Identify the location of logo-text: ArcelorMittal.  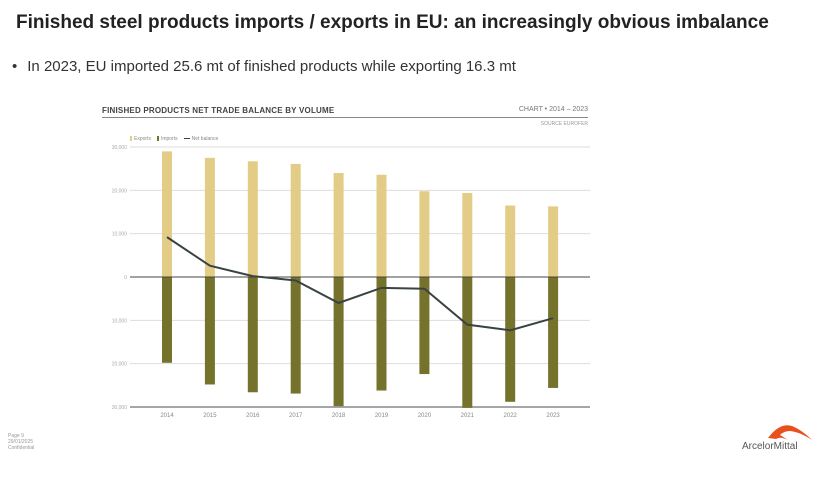
(770, 446).